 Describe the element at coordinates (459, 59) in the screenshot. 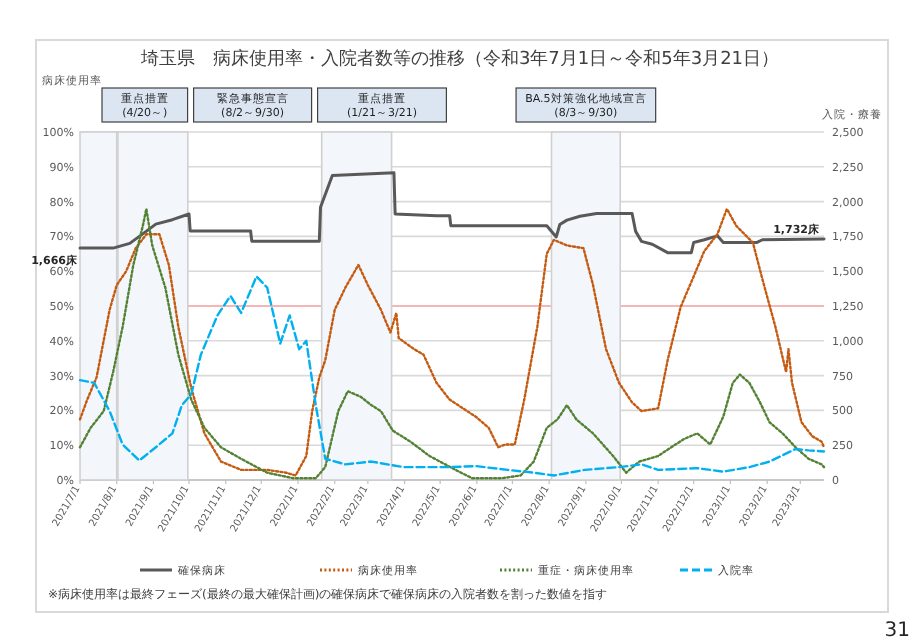

I see `chart-title: 埼玉県 病床使用率・入院者数等の推移（令和3年7月1日～令和5年3月21日）` at that location.